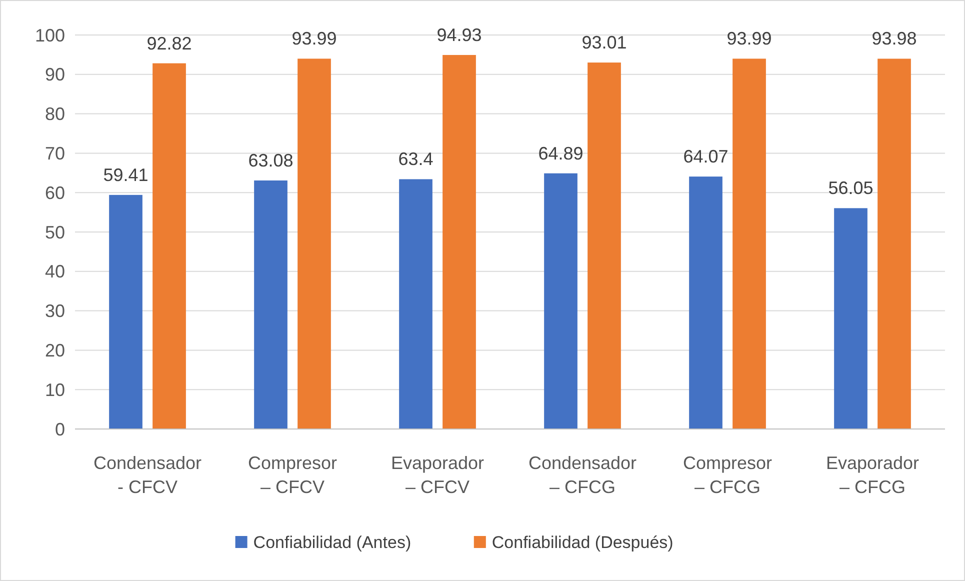  What do you see at coordinates (54, 154) in the screenshot?
I see `y-tick-label: 70` at bounding box center [54, 154].